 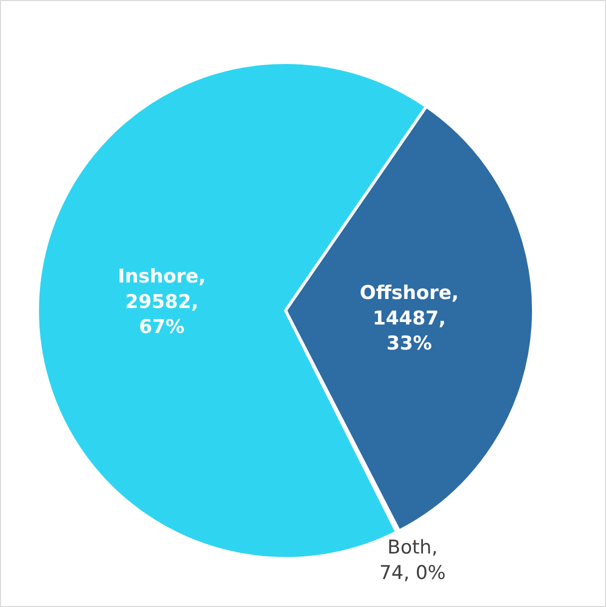 What do you see at coordinates (412, 560) in the screenshot?
I see `slice-label: Both, 74, 0%` at bounding box center [412, 560].